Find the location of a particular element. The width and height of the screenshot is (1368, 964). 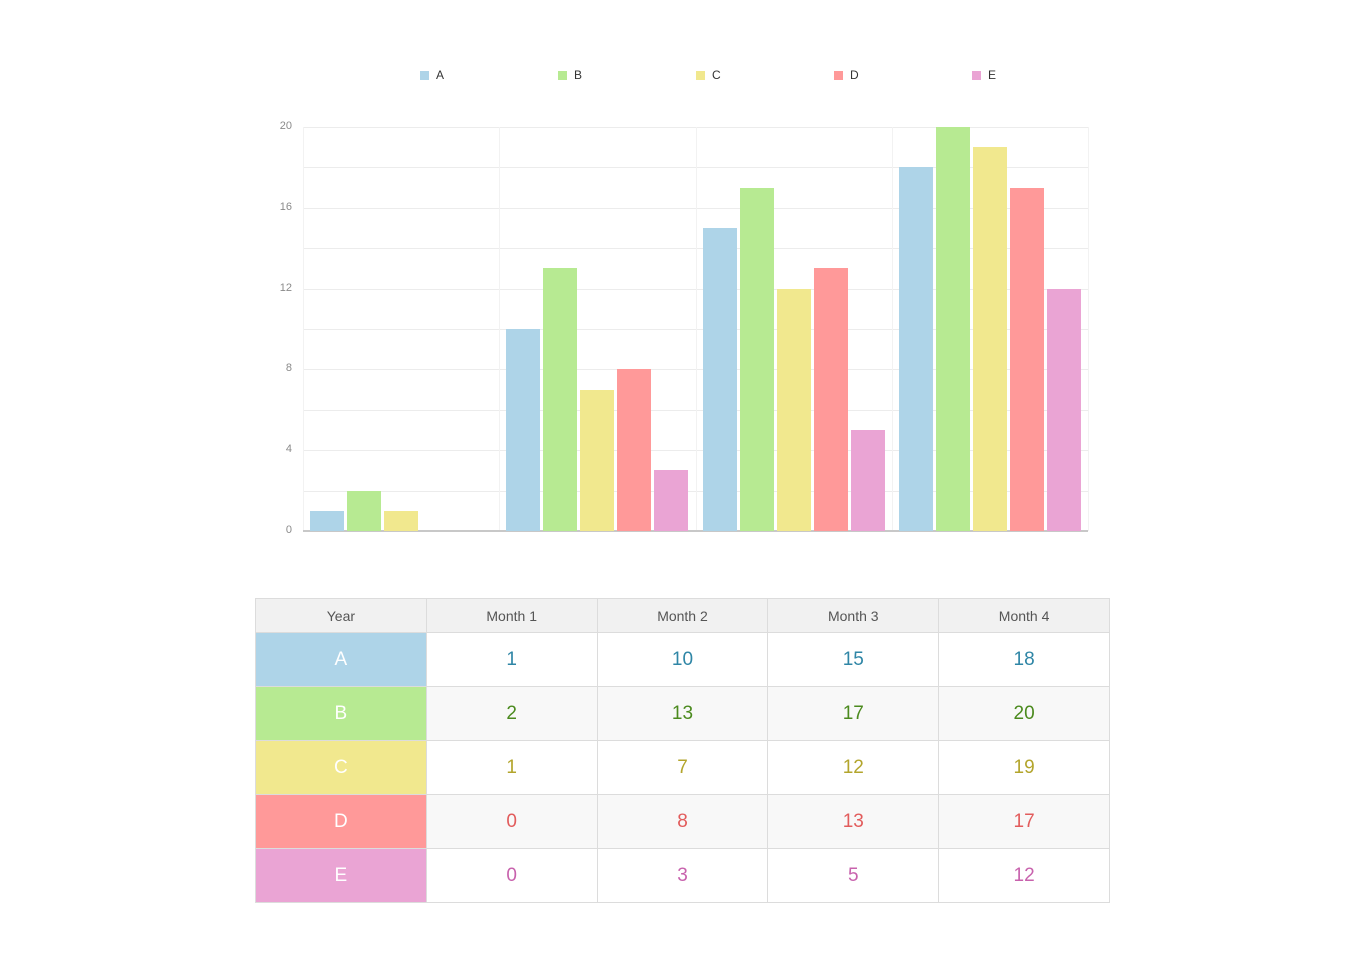

table-cell: 15 is located at coordinates (853, 659).